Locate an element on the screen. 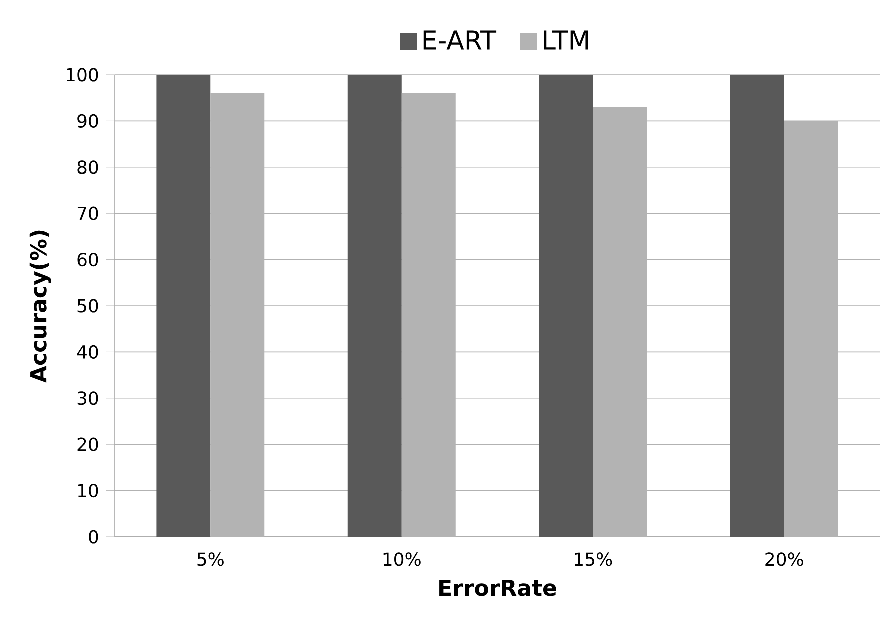 The height and width of the screenshot is (627, 881). legend-label: LTM is located at coordinates (566, 40).